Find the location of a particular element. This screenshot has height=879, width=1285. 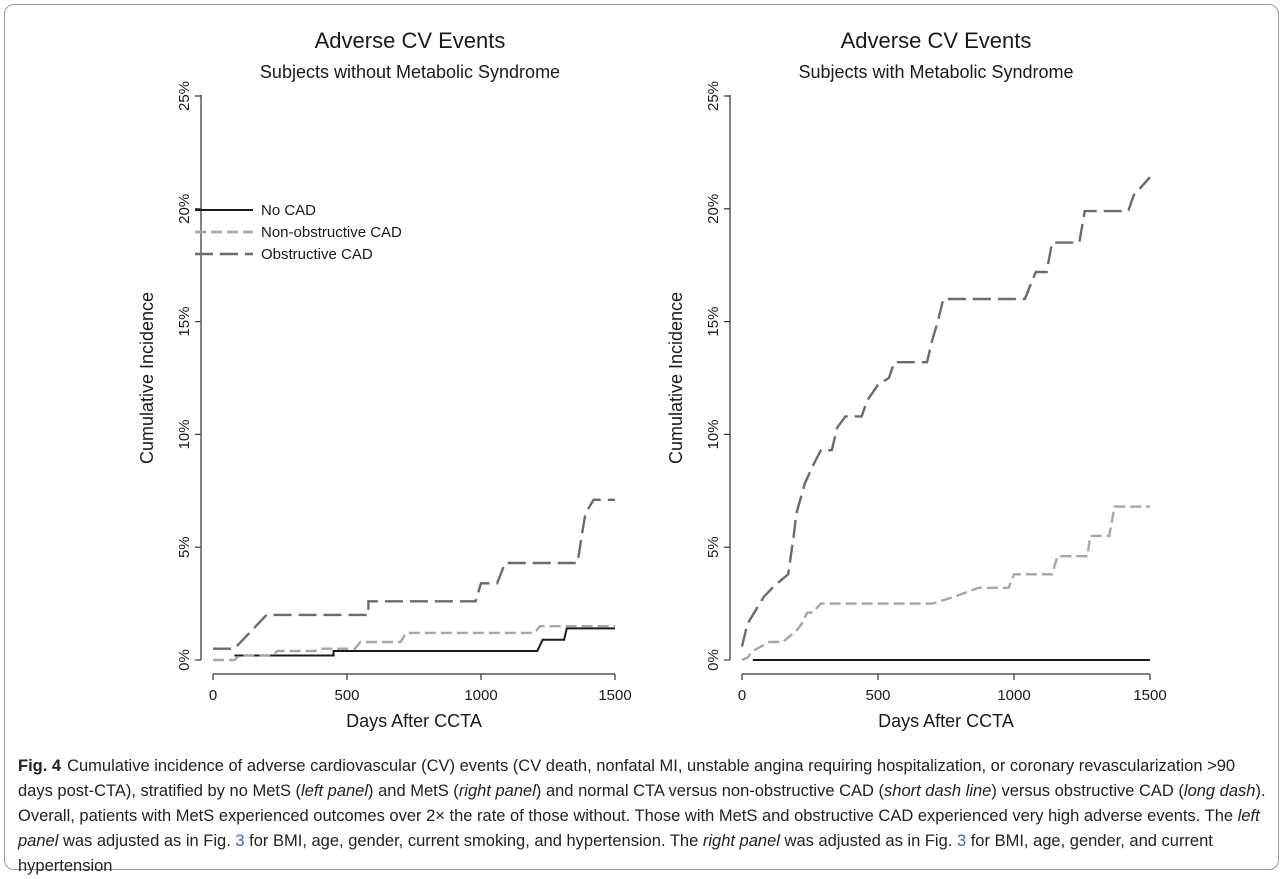

chart-subtitle: Subjects without Metabolic Syndrome is located at coordinates (410, 72).